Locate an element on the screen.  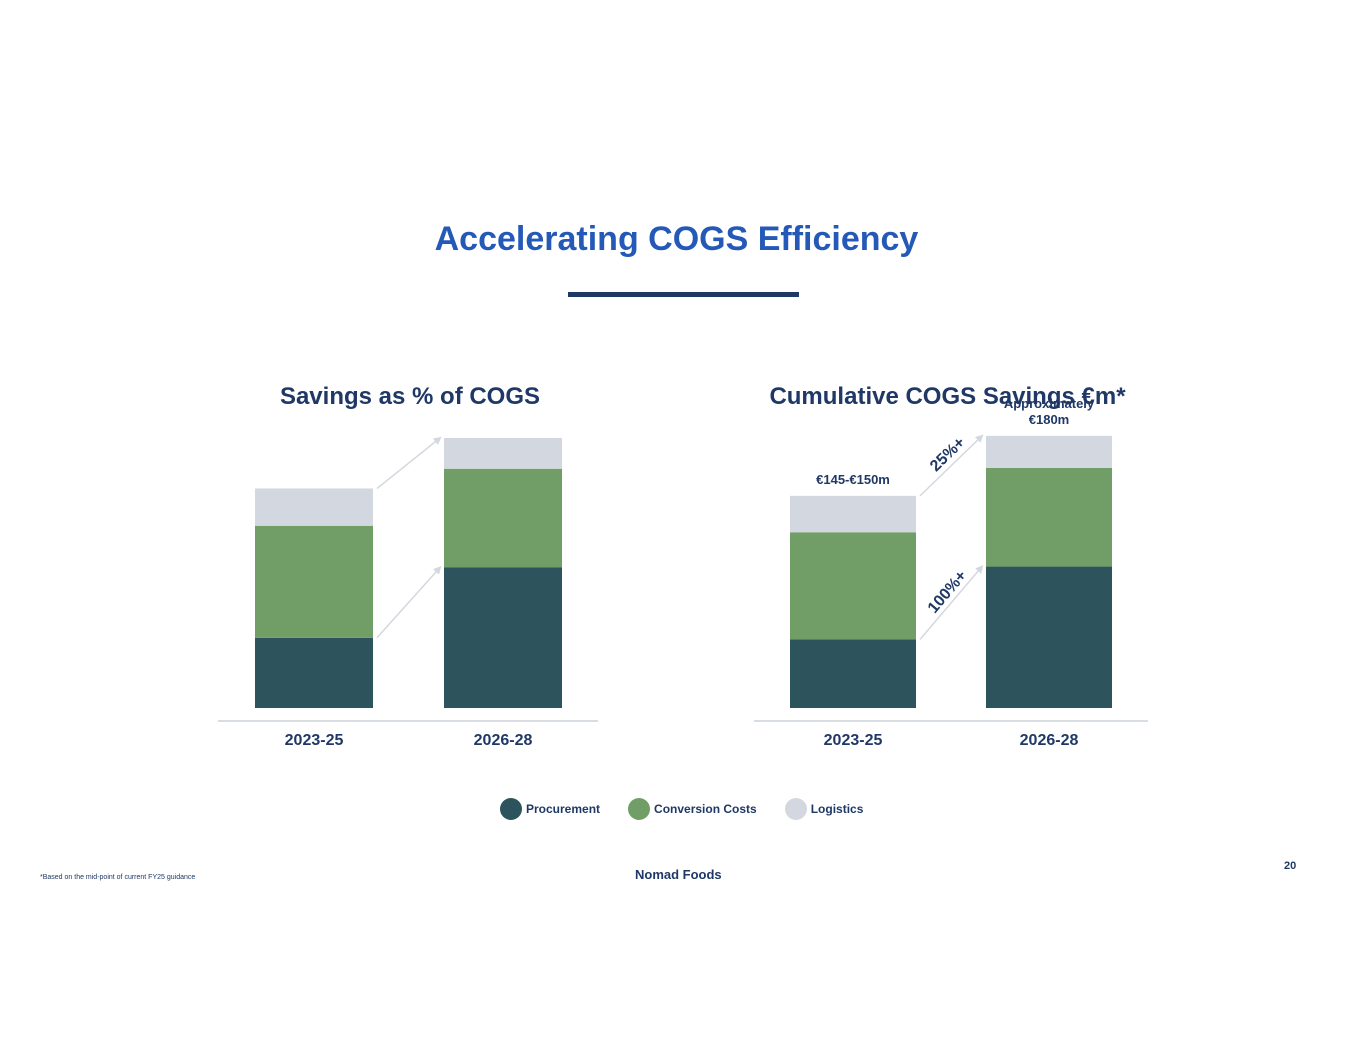
legend-item-logistics: Logistics is located at coordinates (824, 809).